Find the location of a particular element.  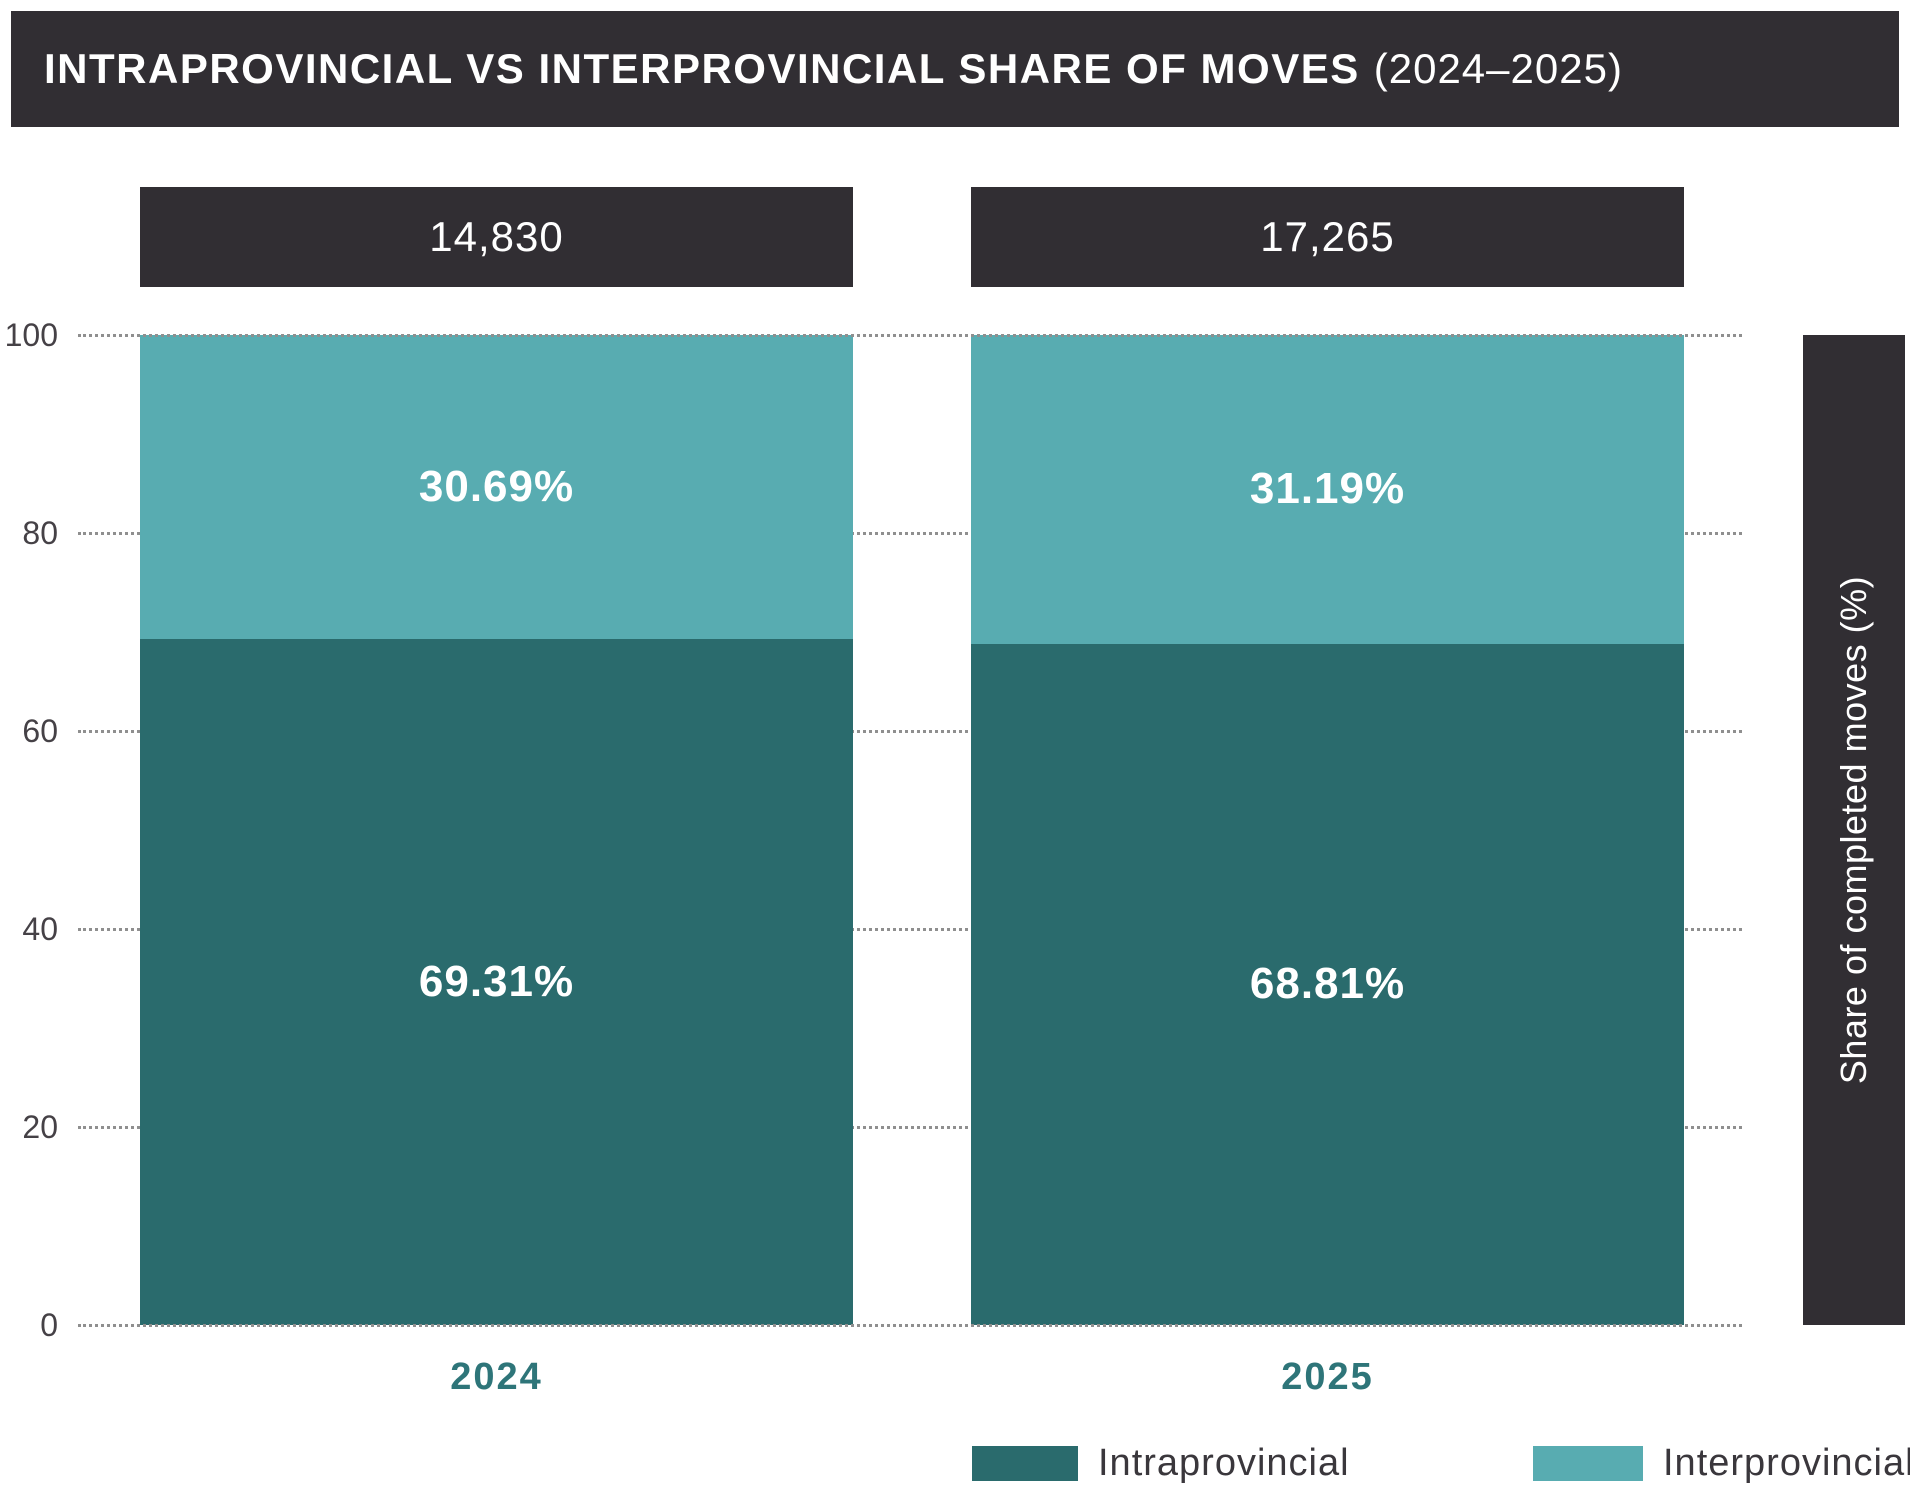

total-value-2025: 17,265 is located at coordinates (1327, 236).